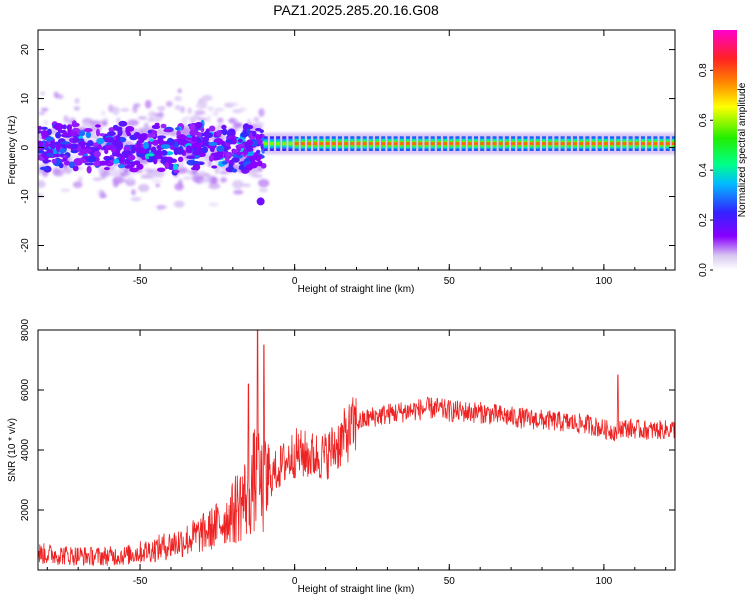 Image resolution: width=750 pixels, height=600 pixels. I want to click on colorbar-gradient, so click(725, 150).